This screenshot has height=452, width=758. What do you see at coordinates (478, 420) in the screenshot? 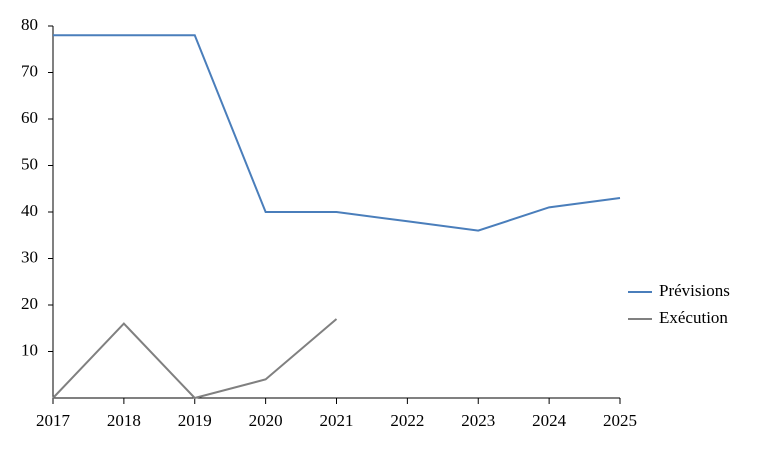
I see `x-tick-label: 2023` at bounding box center [478, 420].